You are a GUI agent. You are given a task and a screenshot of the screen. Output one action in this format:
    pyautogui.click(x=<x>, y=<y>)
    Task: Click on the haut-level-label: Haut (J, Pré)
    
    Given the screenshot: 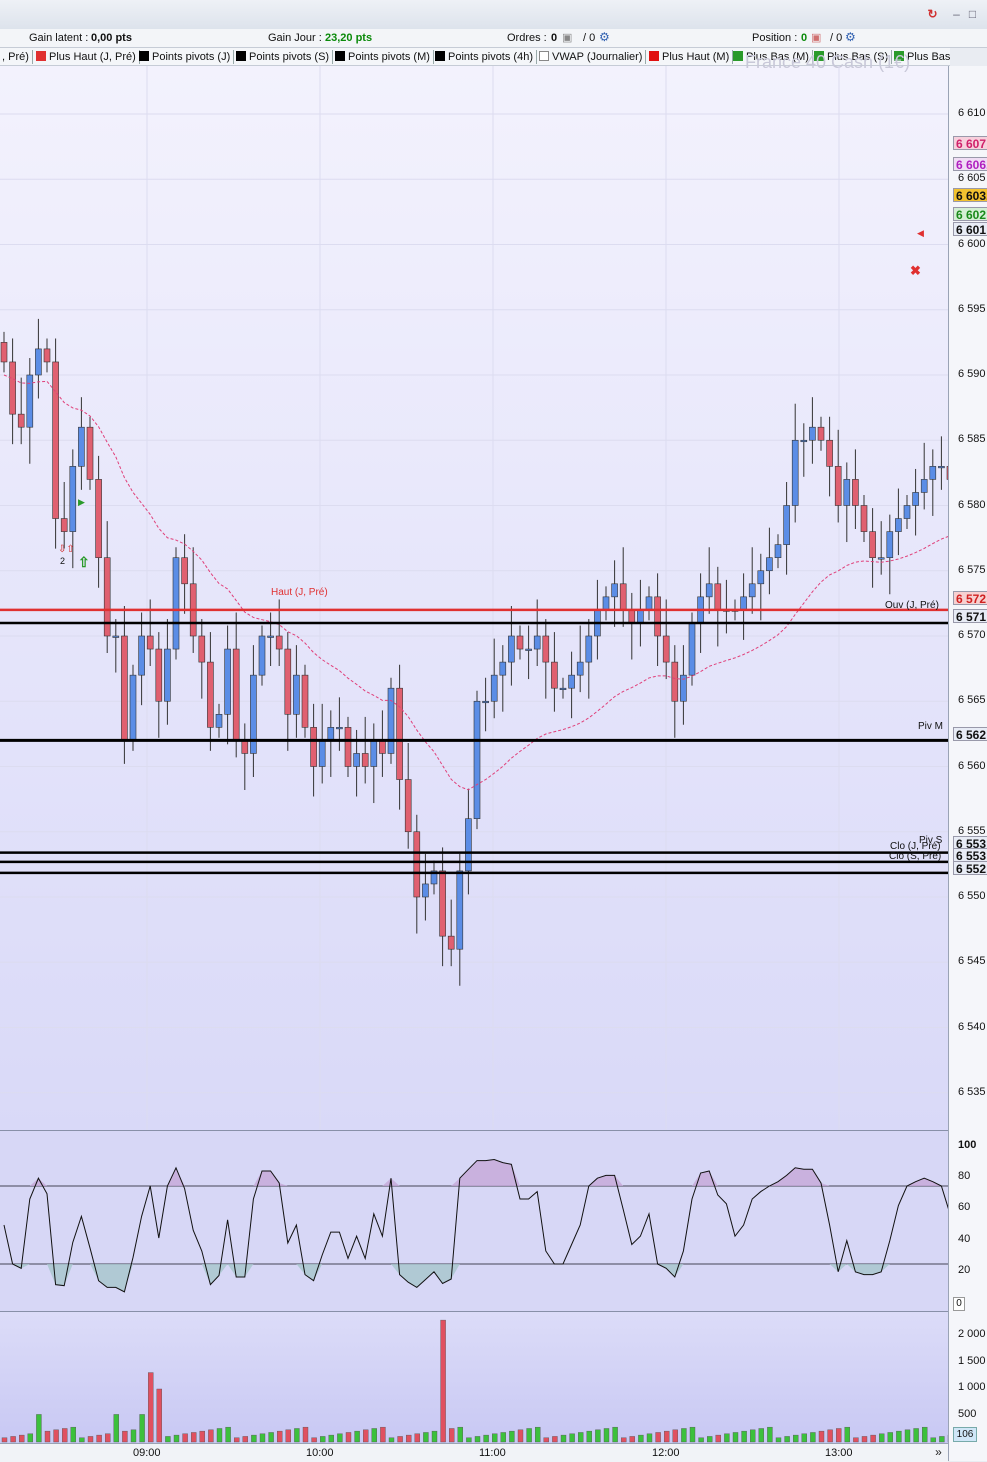 What is the action you would take?
    pyautogui.click(x=299, y=592)
    